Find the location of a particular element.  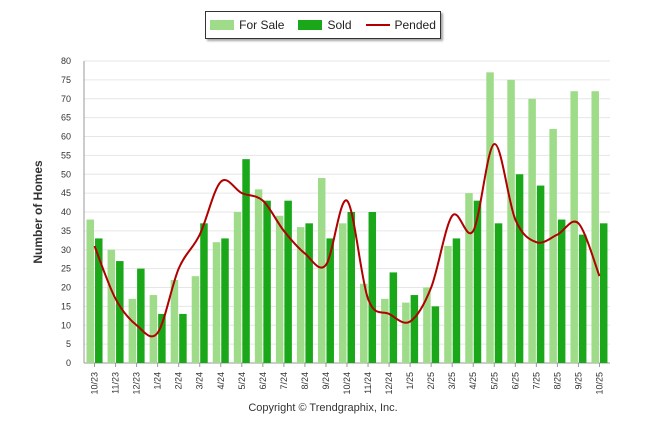

x-tick-label: 5/25 is located at coordinates (494, 381).